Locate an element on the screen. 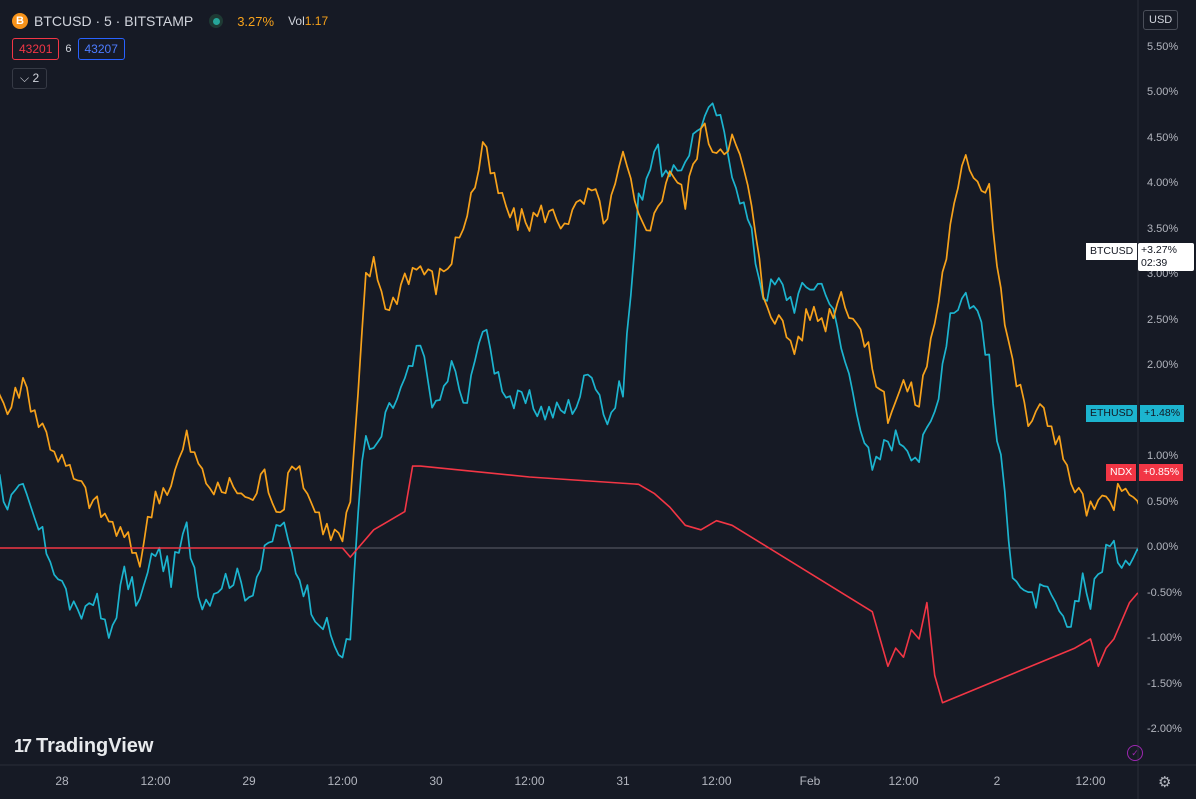 This screenshot has height=799, width=1196. eth-tag-change: +1.48% is located at coordinates (1162, 413).